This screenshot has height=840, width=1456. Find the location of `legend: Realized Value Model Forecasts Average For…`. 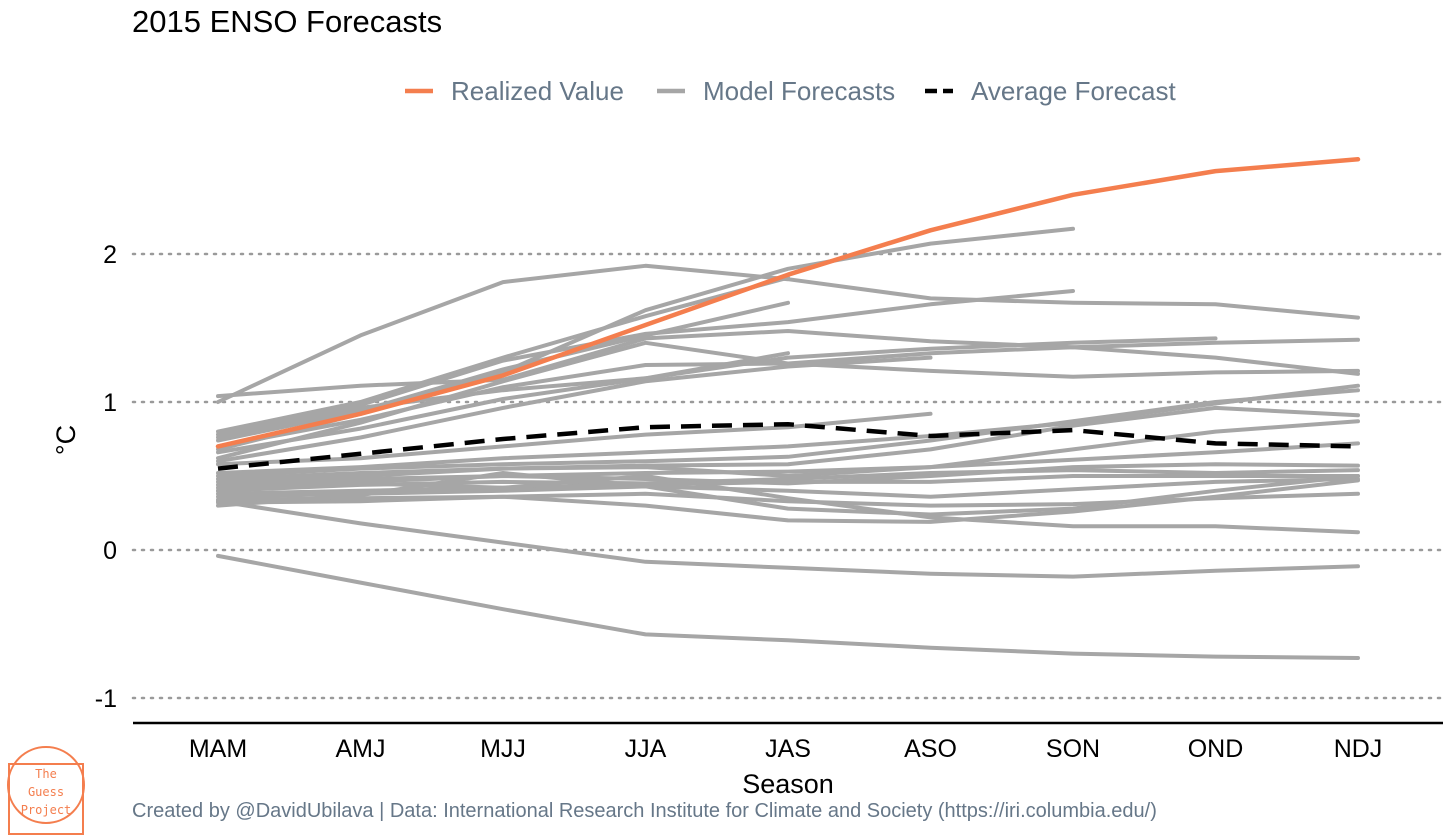

legend: Realized Value Model Forecasts Average For… is located at coordinates (791, 91).